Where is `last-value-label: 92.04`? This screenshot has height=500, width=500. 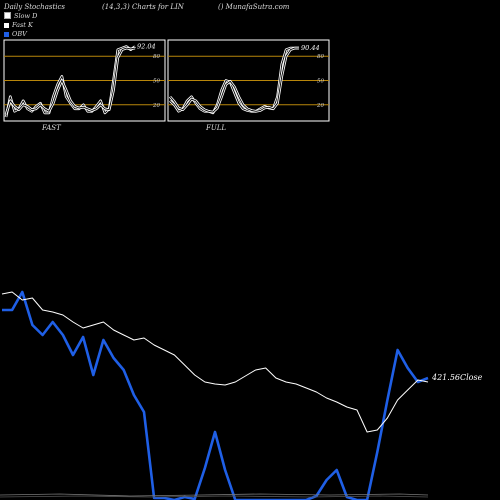
last-value-label: 92.04 is located at coordinates (146, 46).